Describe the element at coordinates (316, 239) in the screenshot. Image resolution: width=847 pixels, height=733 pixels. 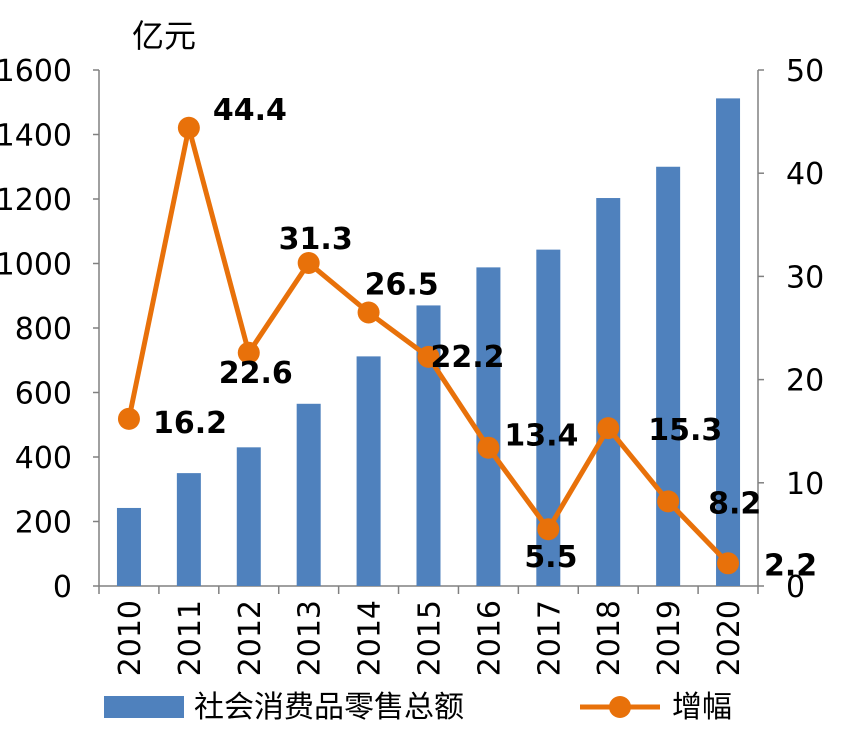
I see `growth-data-label: 31.3` at that location.